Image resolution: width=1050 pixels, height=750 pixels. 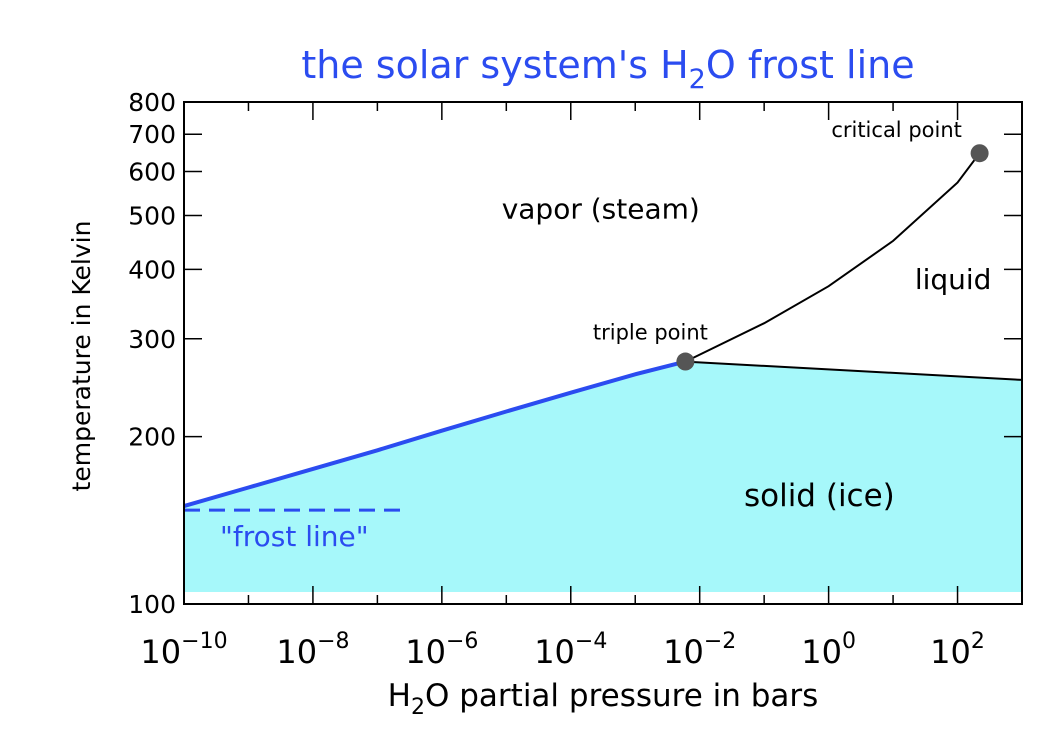 I want to click on x-axis-label-prefix: H, so click(x=399, y=696).